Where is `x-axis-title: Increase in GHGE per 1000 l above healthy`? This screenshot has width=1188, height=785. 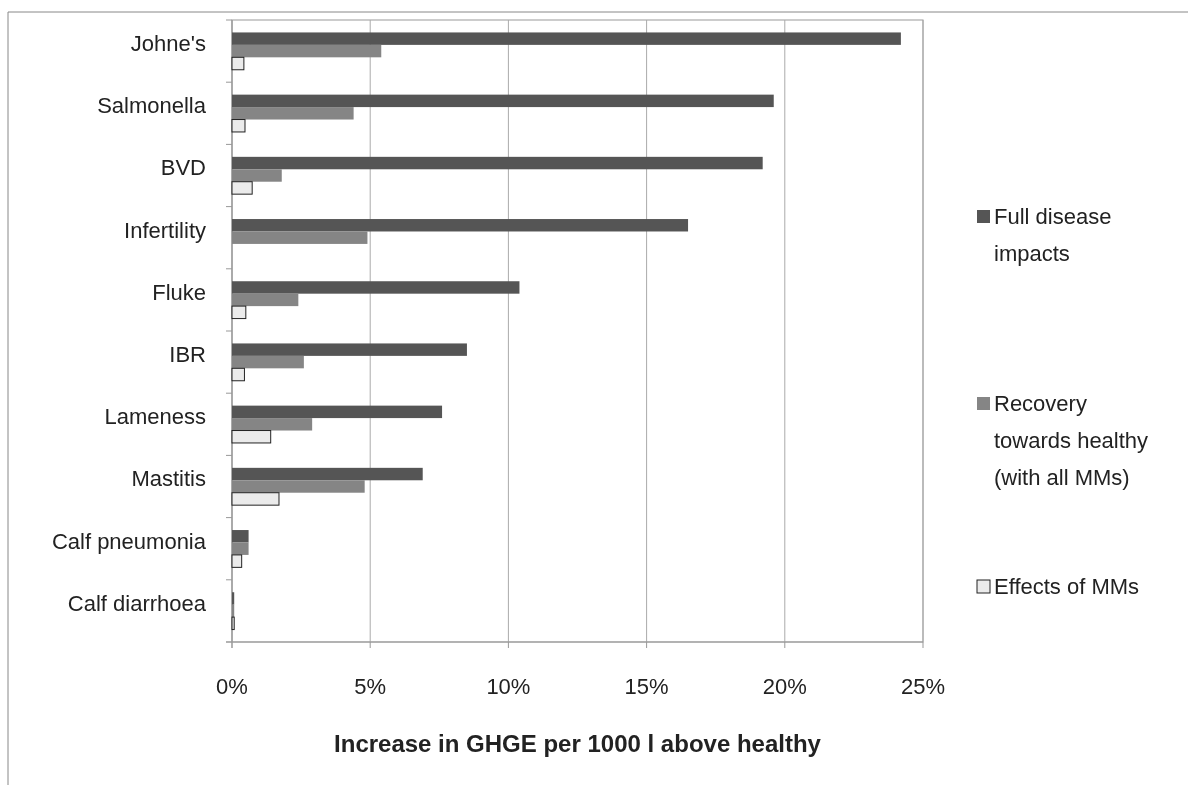
x-axis-title: Increase in GHGE per 1000 l above healthy is located at coordinates (578, 743).